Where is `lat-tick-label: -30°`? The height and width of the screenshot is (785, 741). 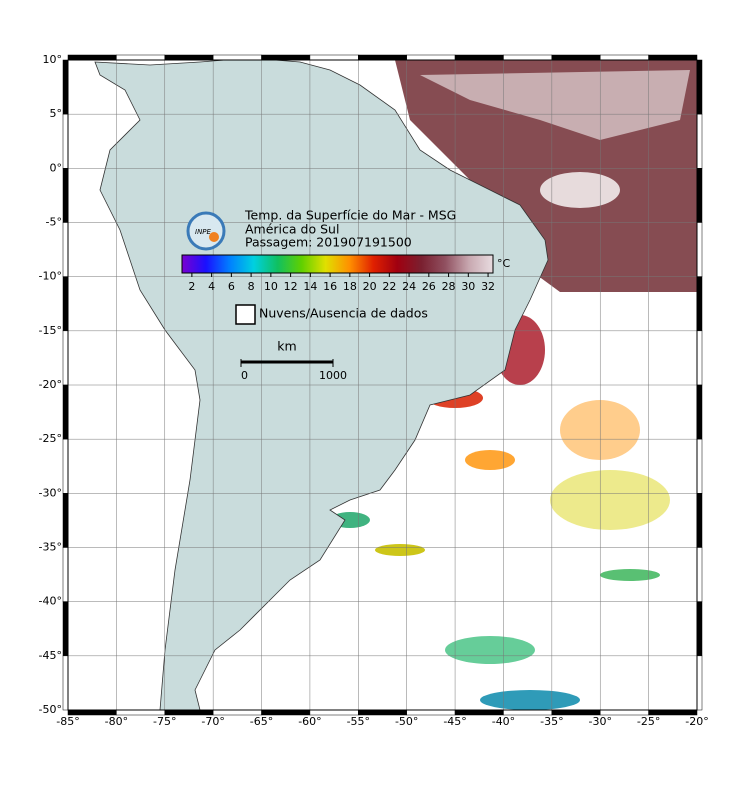 lat-tick-label: -30° is located at coordinates (50, 492).